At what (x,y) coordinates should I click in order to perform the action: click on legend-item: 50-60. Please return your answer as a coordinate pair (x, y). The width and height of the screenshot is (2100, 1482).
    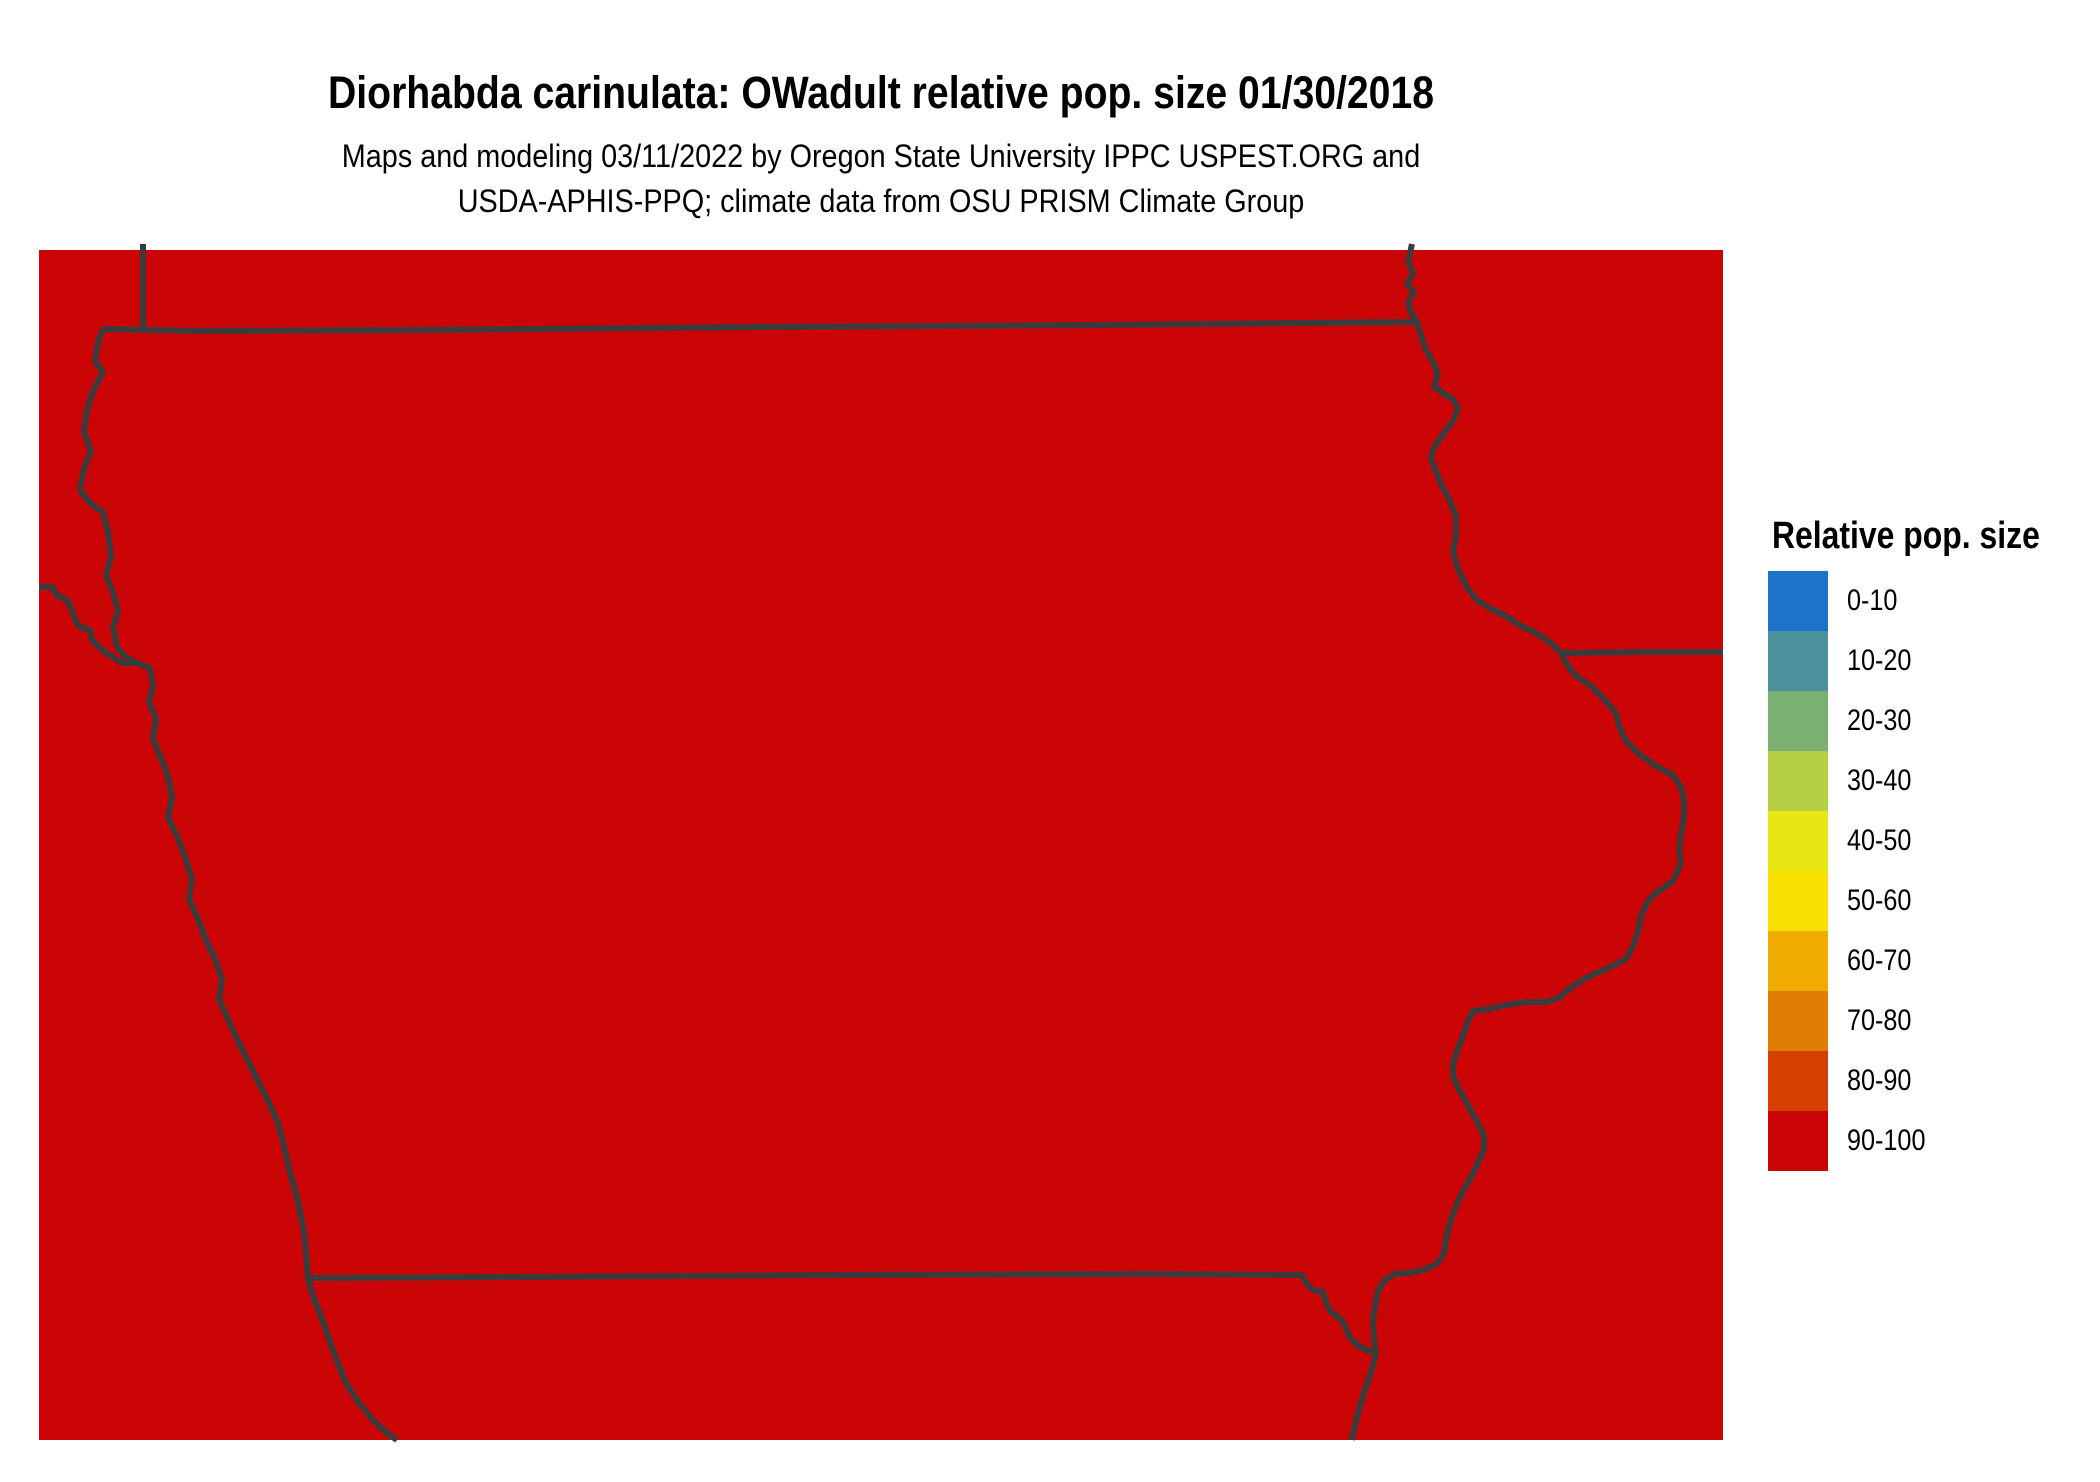
    Looking at the image, I should click on (1854, 901).